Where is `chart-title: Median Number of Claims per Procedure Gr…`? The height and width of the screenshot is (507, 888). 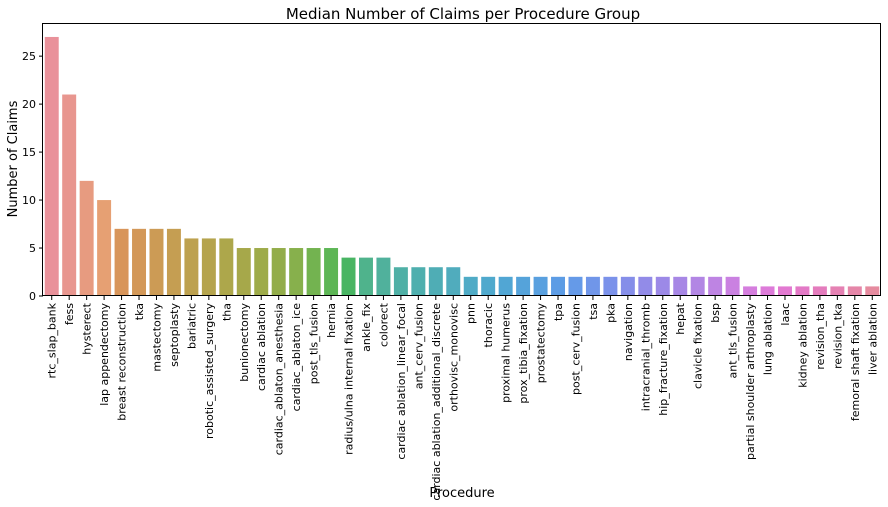
chart-title: Median Number of Claims per Procedure Gr… is located at coordinates (463, 14).